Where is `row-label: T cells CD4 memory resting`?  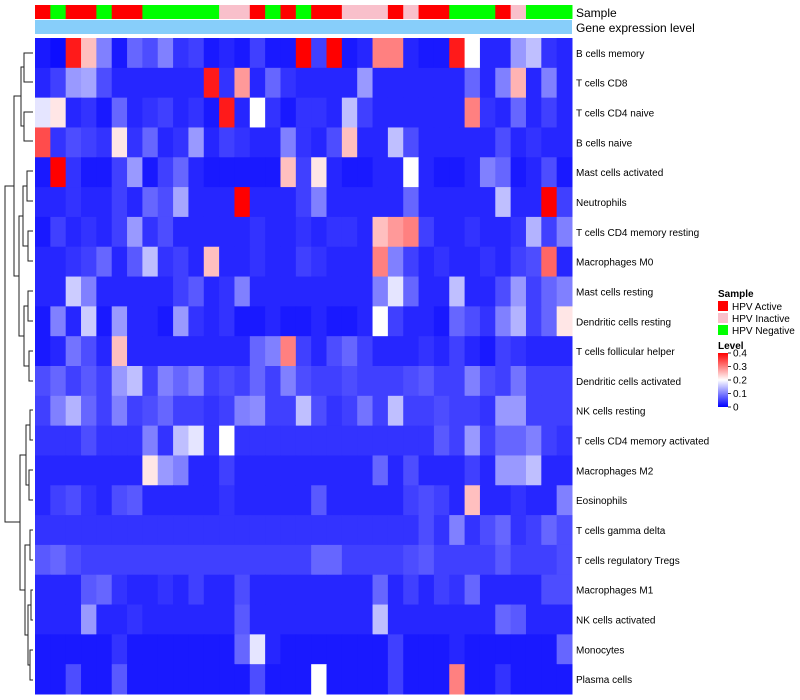
row-label: T cells CD4 memory resting is located at coordinates (637, 233).